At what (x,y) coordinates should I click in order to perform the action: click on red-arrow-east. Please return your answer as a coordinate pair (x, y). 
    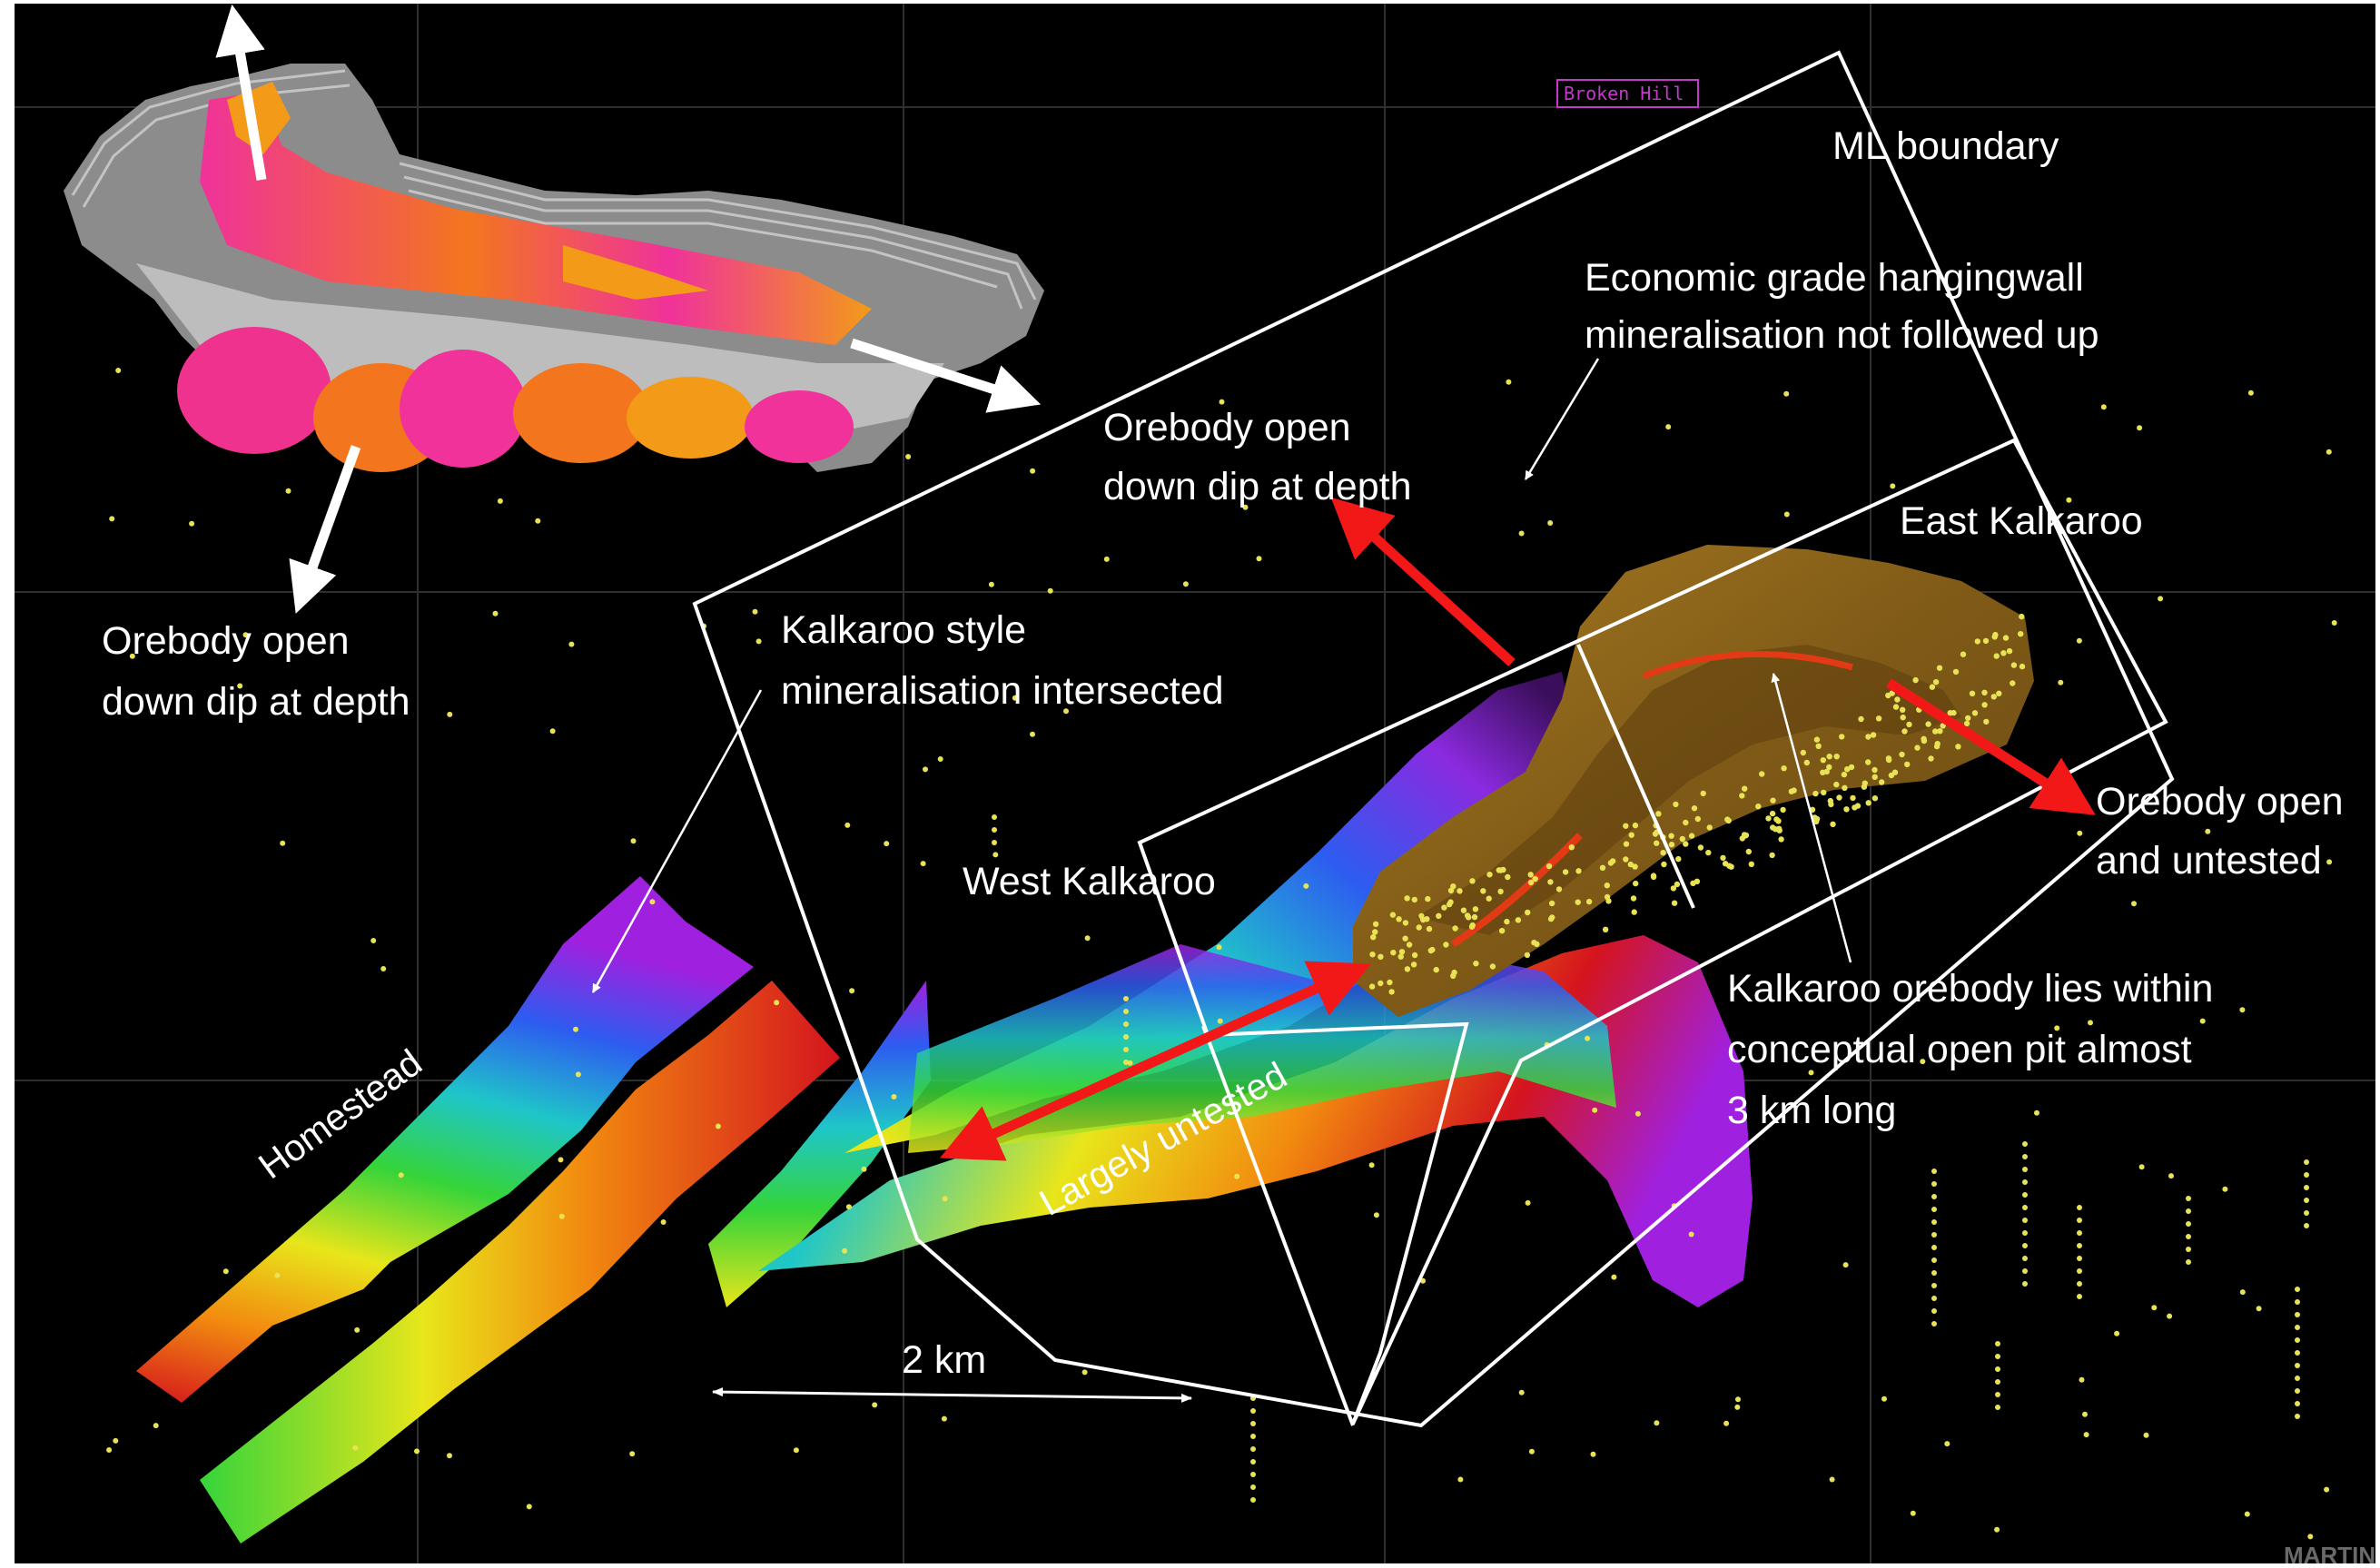
    Looking at the image, I should click on (1991, 746).